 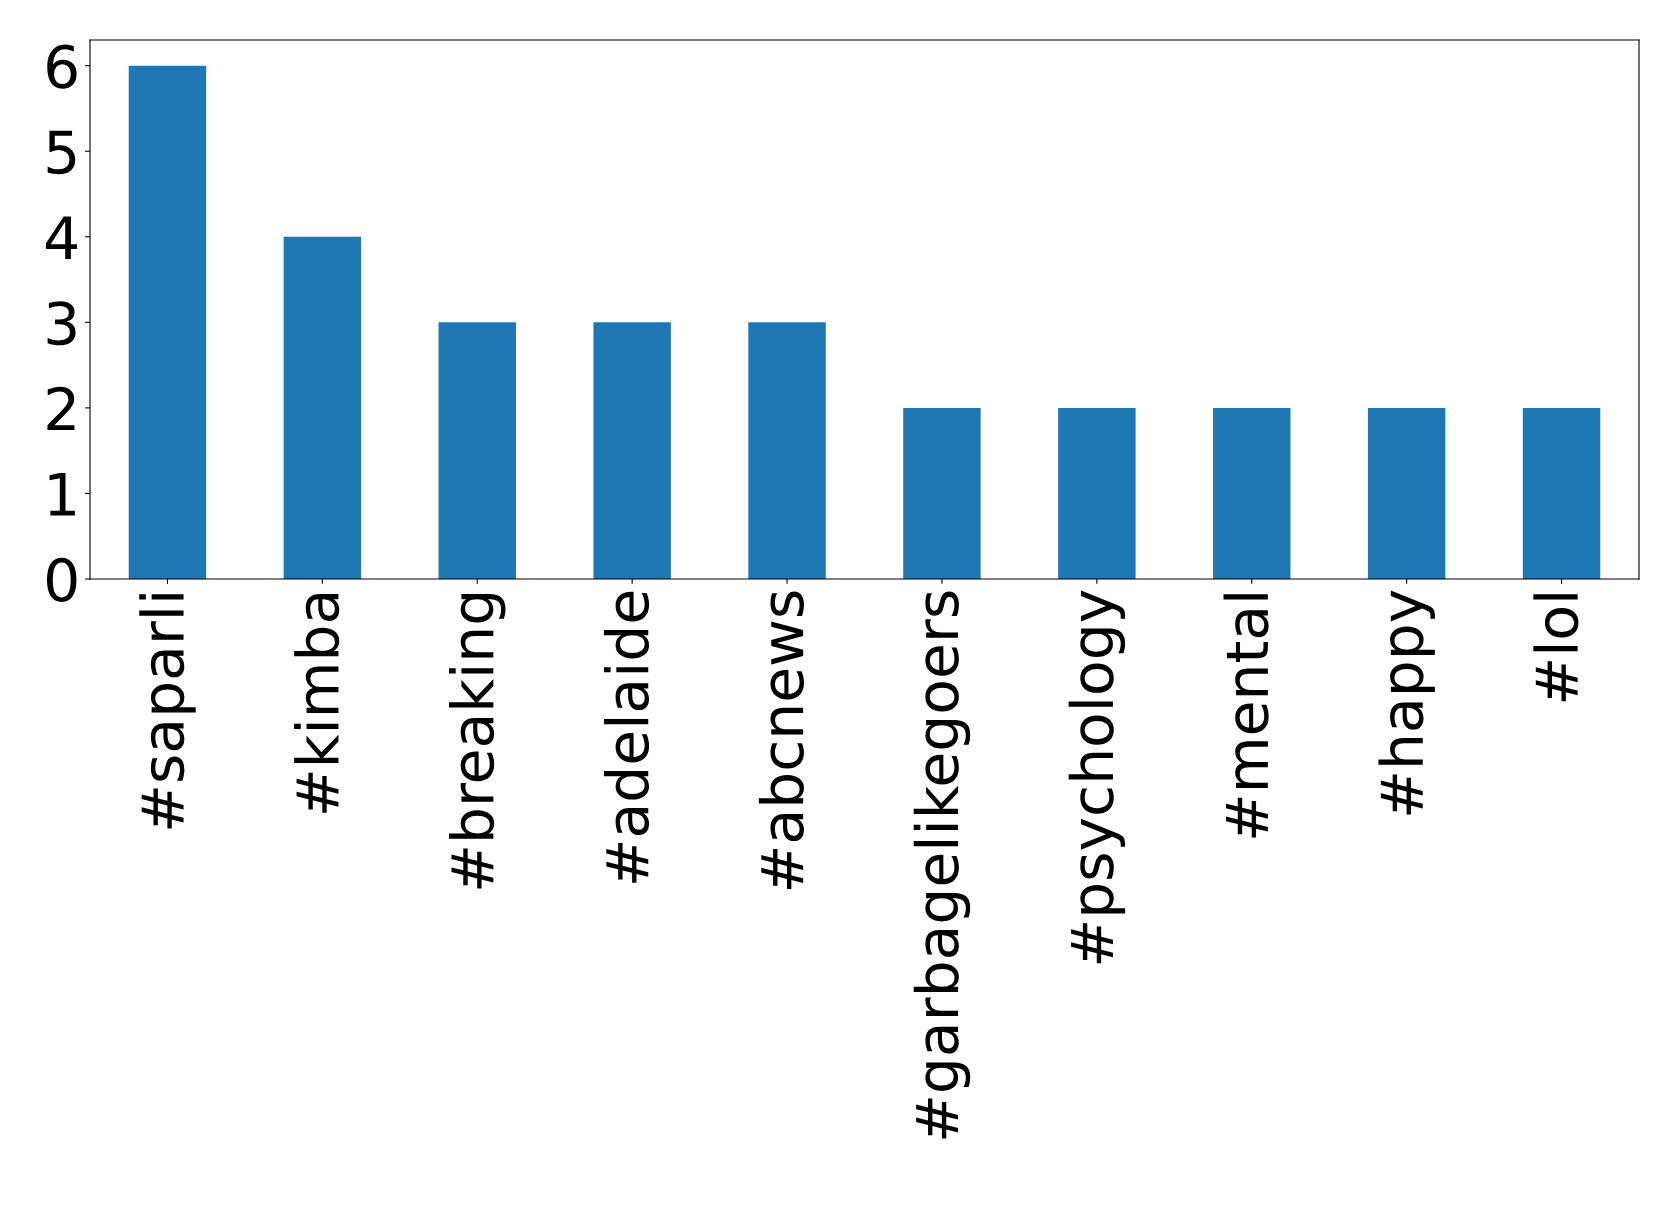 I want to click on y-tick-label: 1, so click(x=62, y=494).